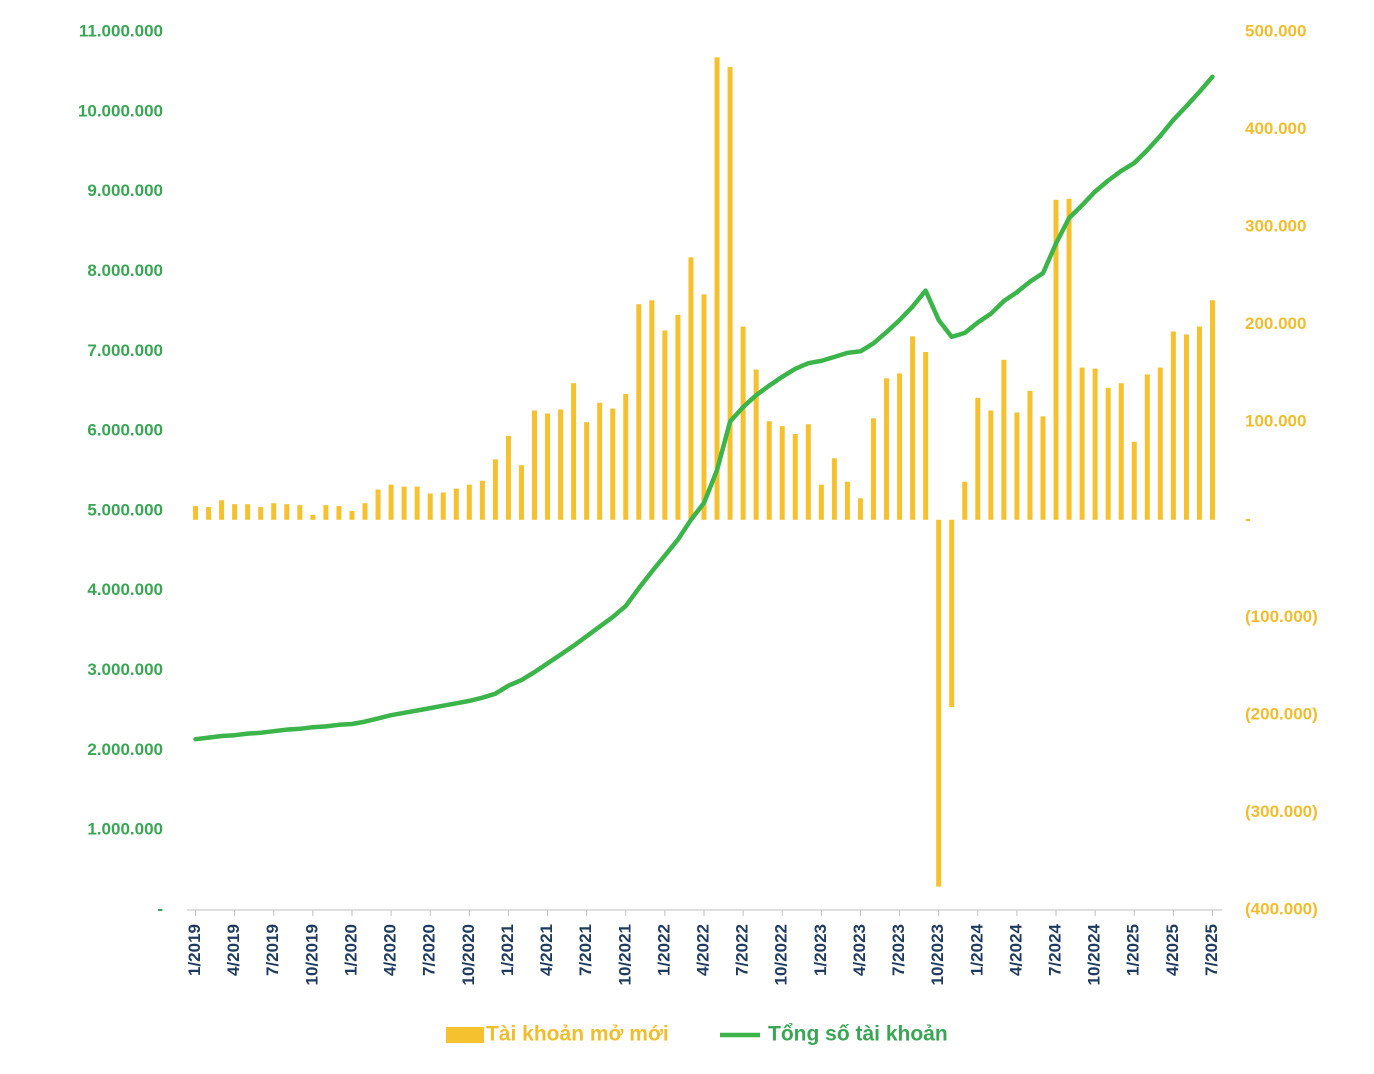 The height and width of the screenshot is (1074, 1374). I want to click on x-tick-label: 7/2021, so click(585, 950).